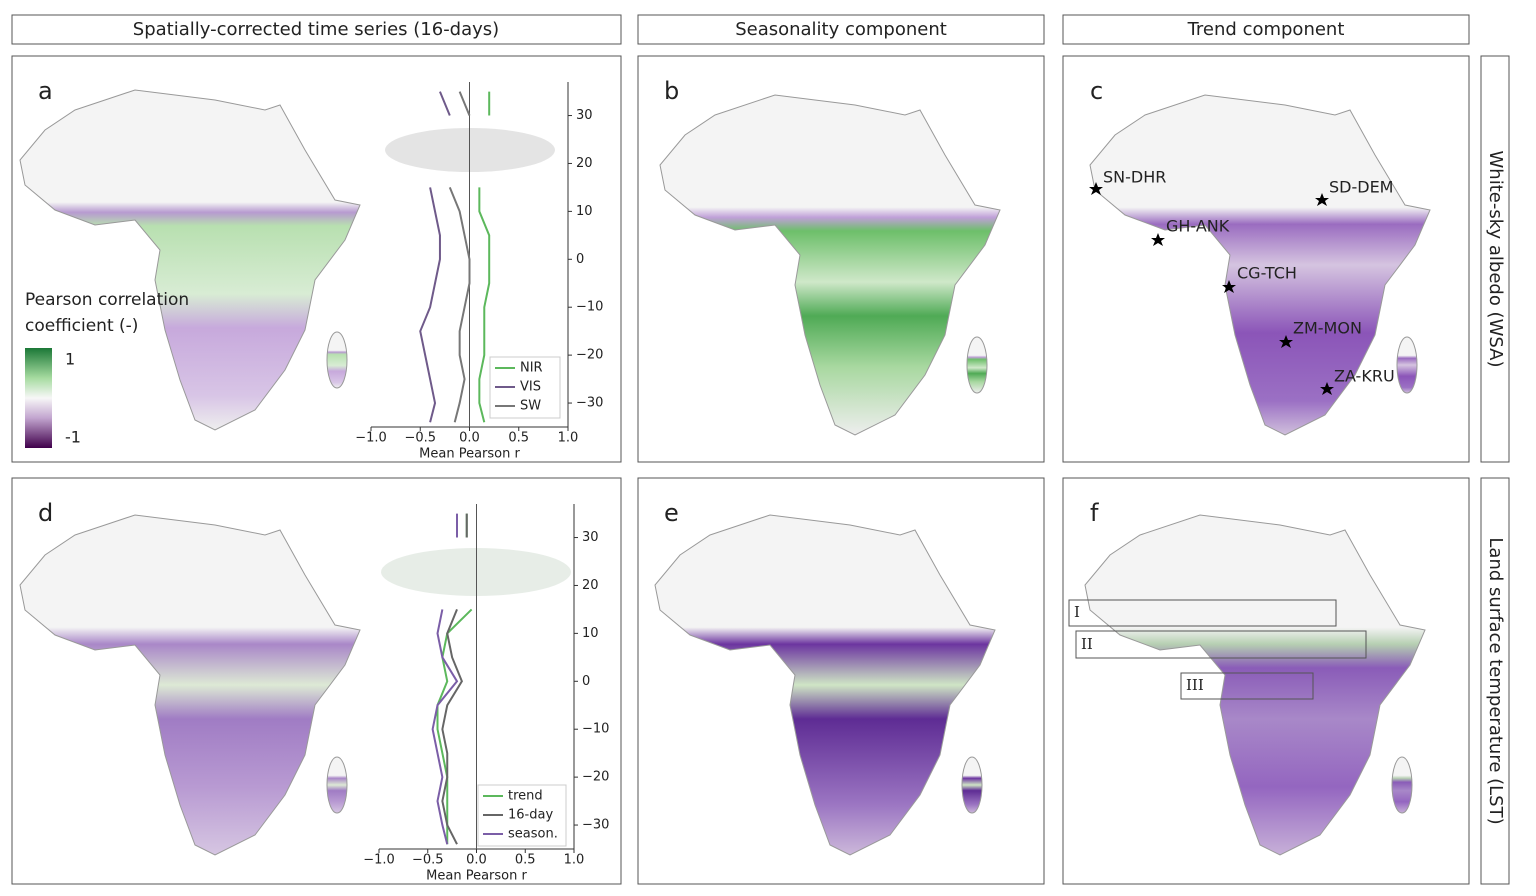 The image size is (1536, 896). I want to click on colorbar-label: coefficient (-), so click(81, 326).